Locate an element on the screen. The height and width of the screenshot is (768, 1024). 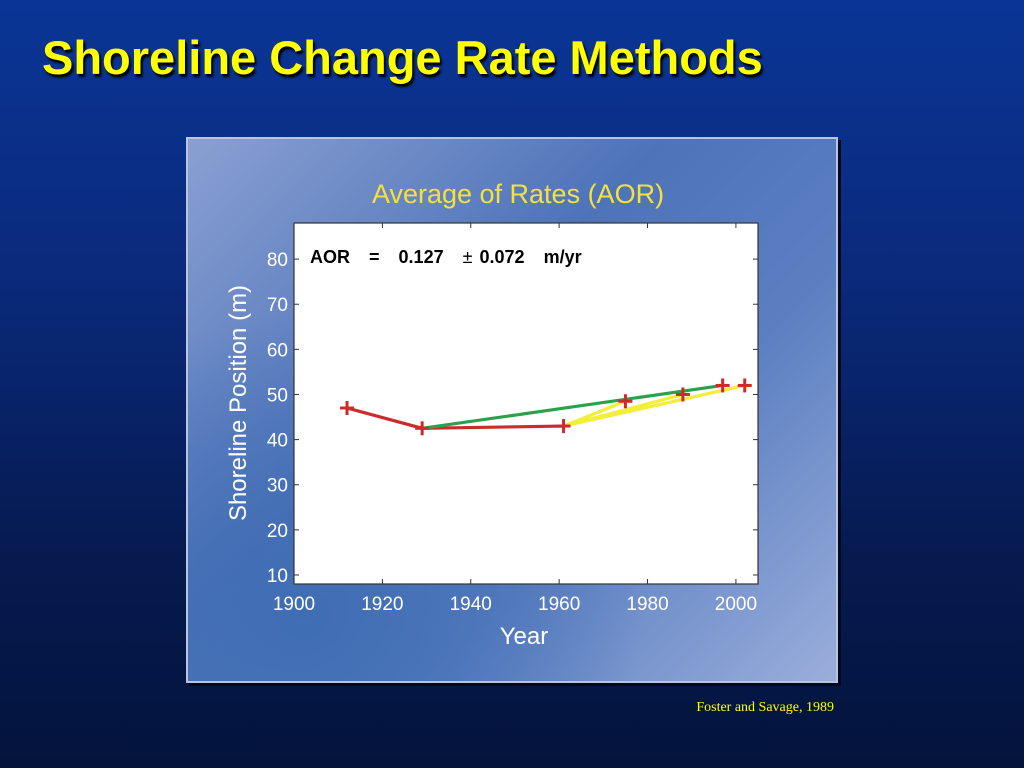
x-tick-label: 1960 is located at coordinates (559, 604).